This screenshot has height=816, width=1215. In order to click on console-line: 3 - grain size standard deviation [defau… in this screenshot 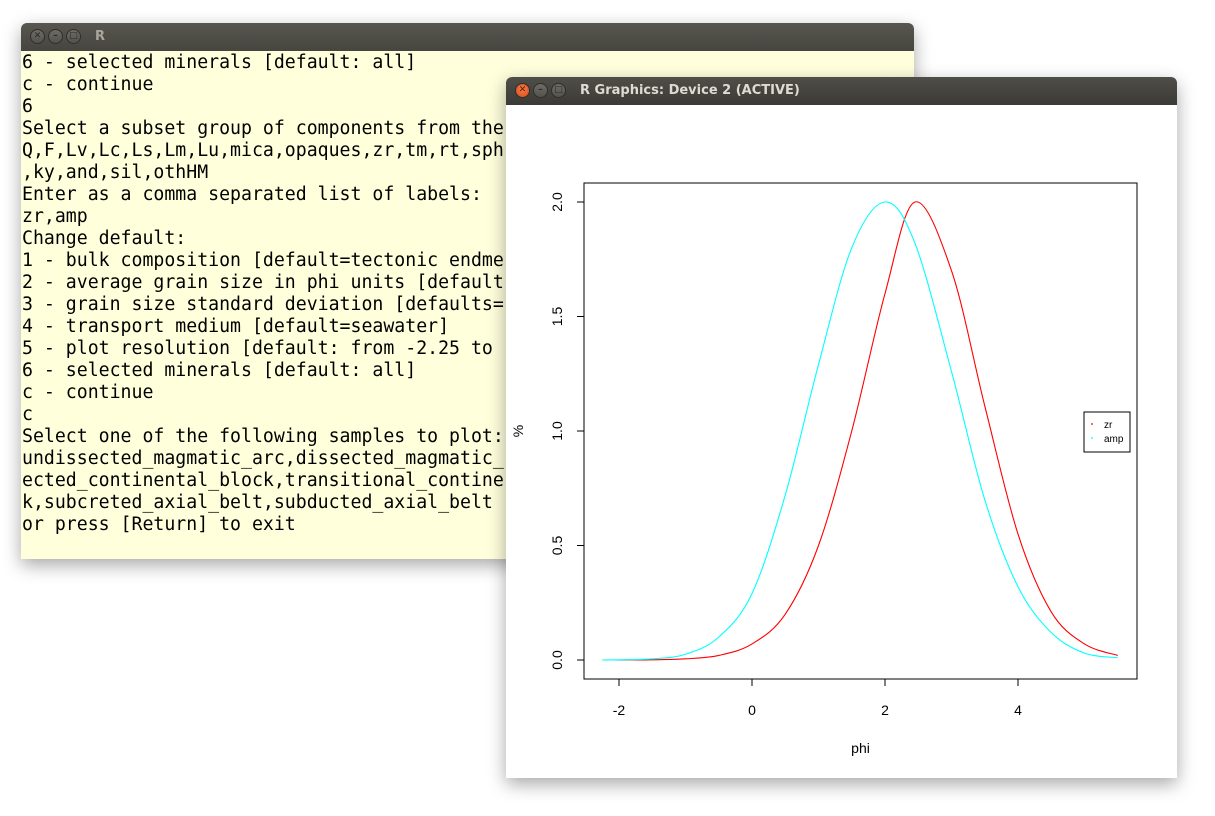, I will do `click(263, 304)`.